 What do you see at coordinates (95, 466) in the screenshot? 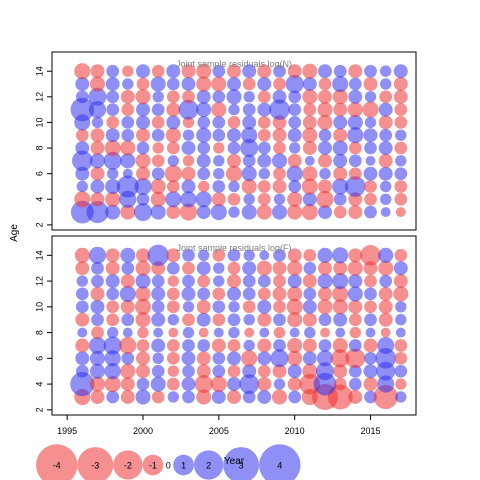
I see `legend-label: -3` at bounding box center [95, 466].